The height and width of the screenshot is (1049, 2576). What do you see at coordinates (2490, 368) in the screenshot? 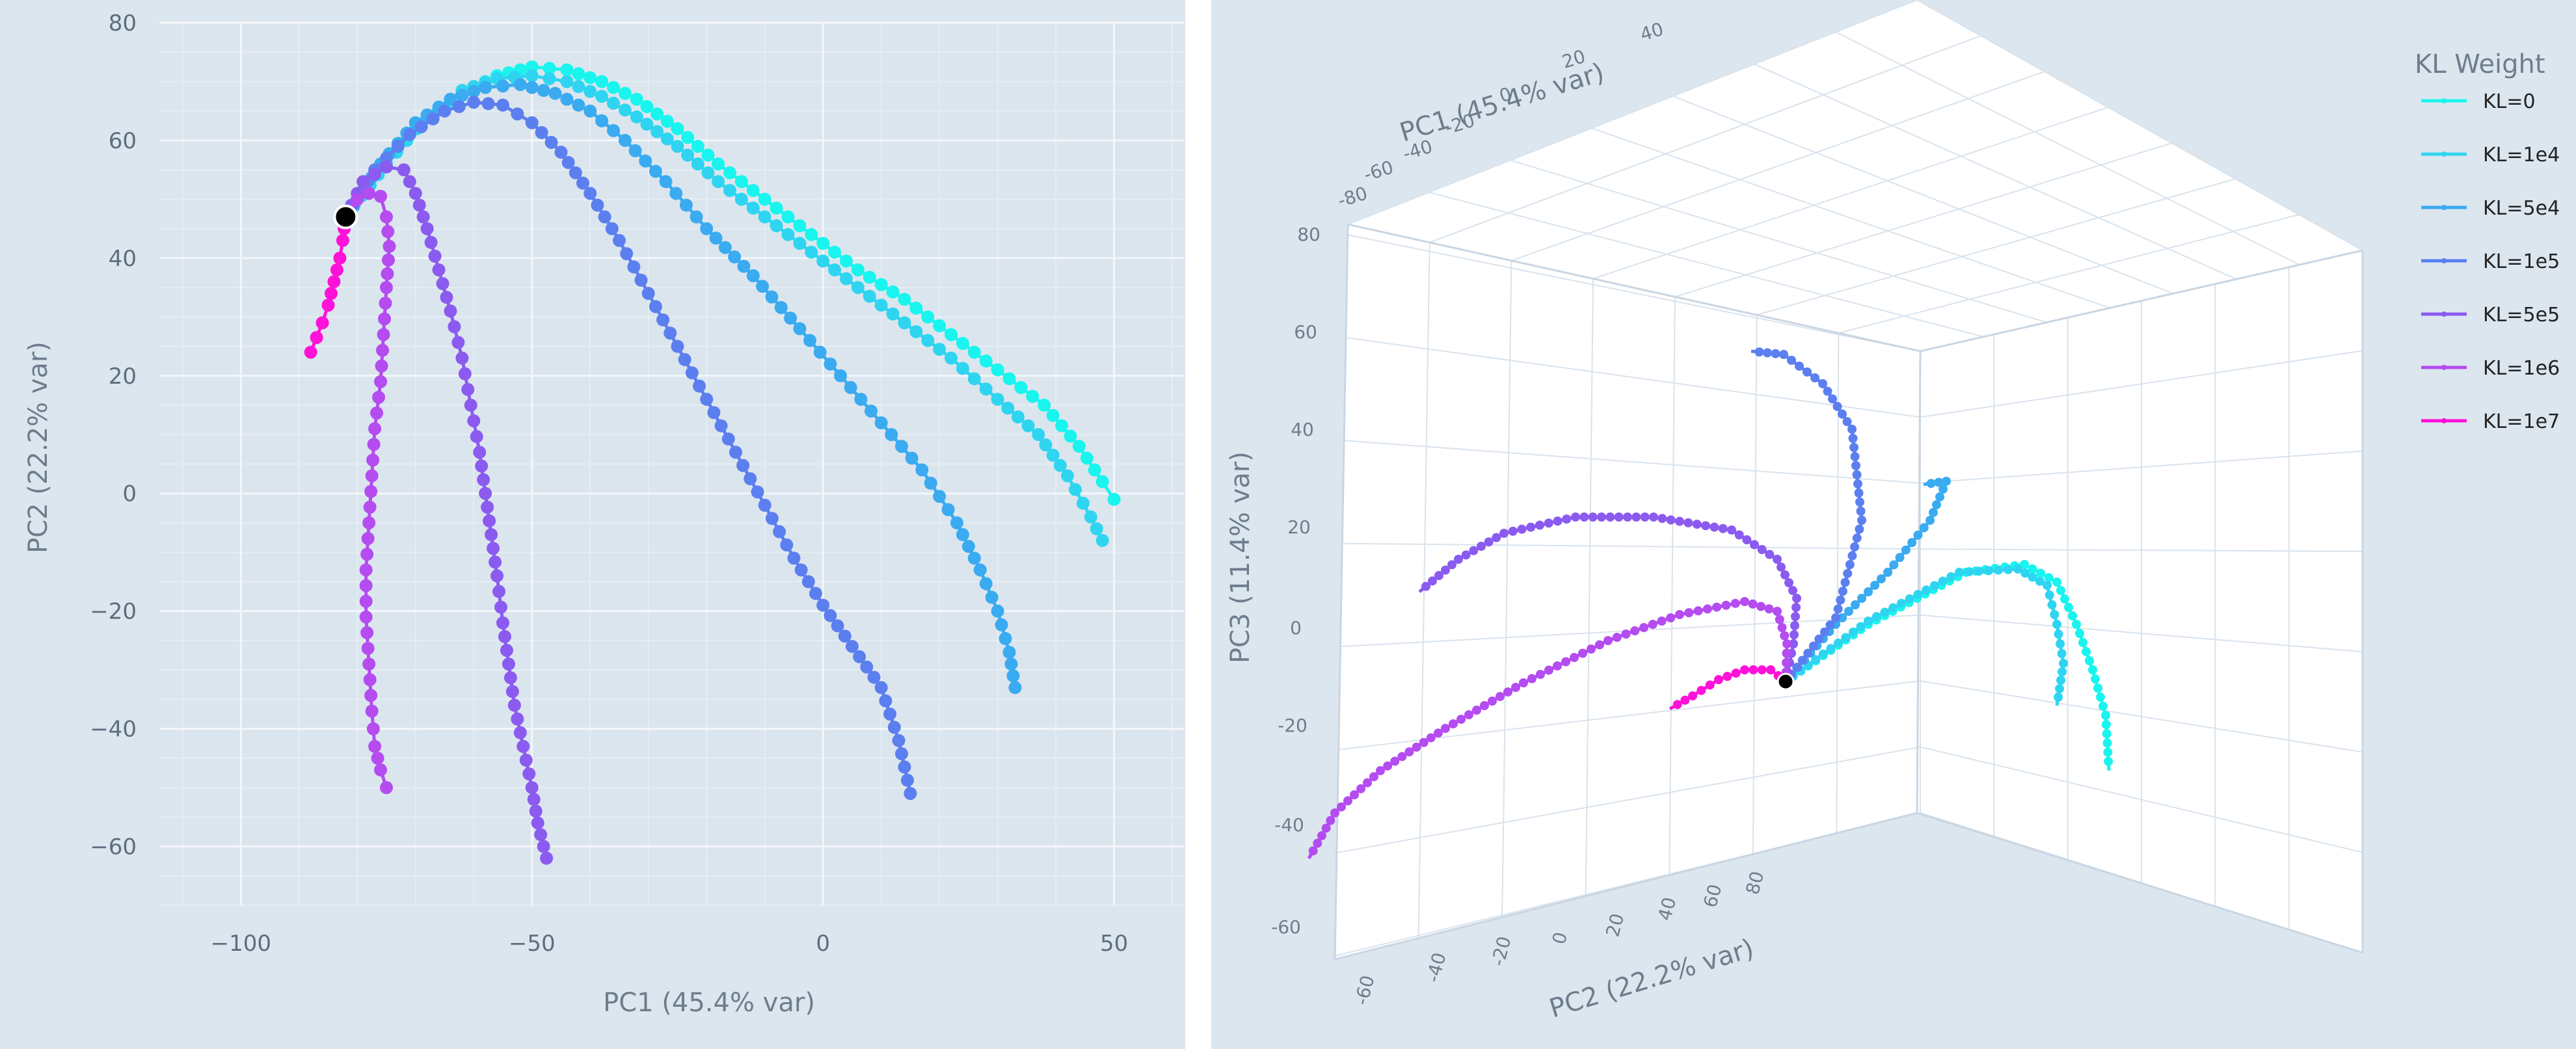
I see `legend-item-KL=1e6: KL=1e6` at bounding box center [2490, 368].